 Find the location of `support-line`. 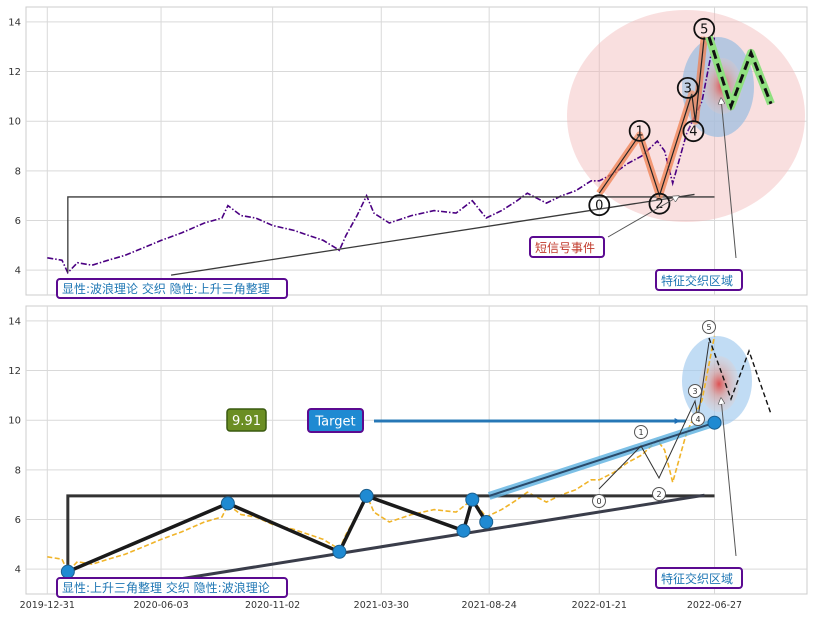

support-line is located at coordinates (437, 537).